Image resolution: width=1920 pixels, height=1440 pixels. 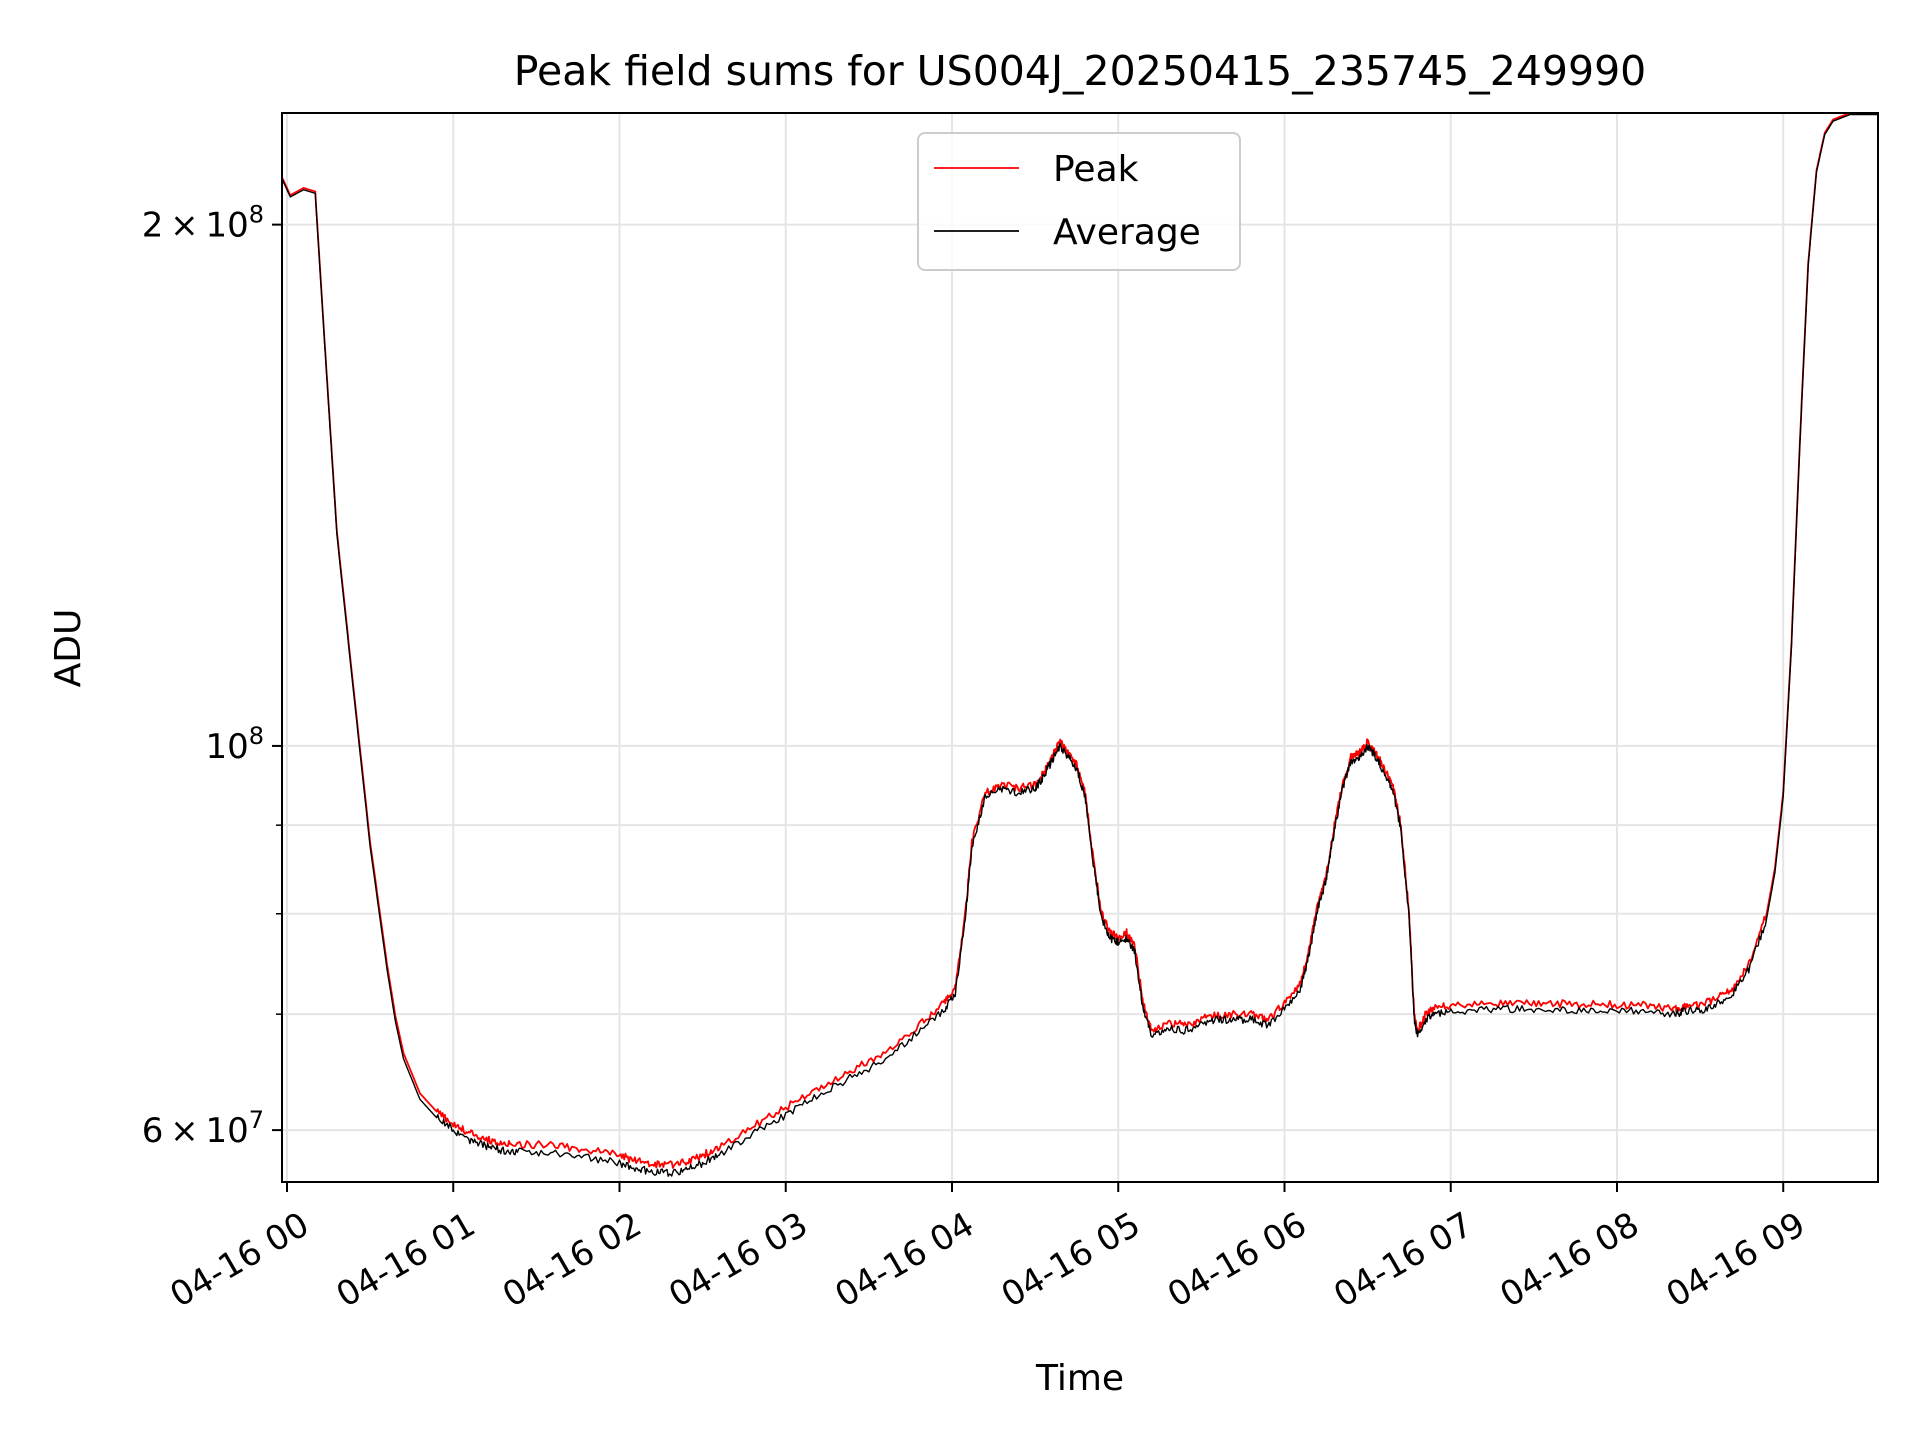 I want to click on x-axis-label: Time, so click(x=1079, y=1378).